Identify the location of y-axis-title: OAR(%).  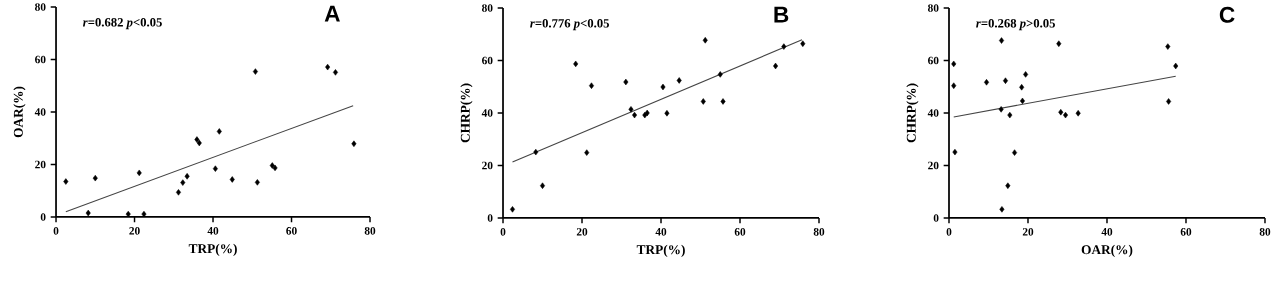
(19, 112).